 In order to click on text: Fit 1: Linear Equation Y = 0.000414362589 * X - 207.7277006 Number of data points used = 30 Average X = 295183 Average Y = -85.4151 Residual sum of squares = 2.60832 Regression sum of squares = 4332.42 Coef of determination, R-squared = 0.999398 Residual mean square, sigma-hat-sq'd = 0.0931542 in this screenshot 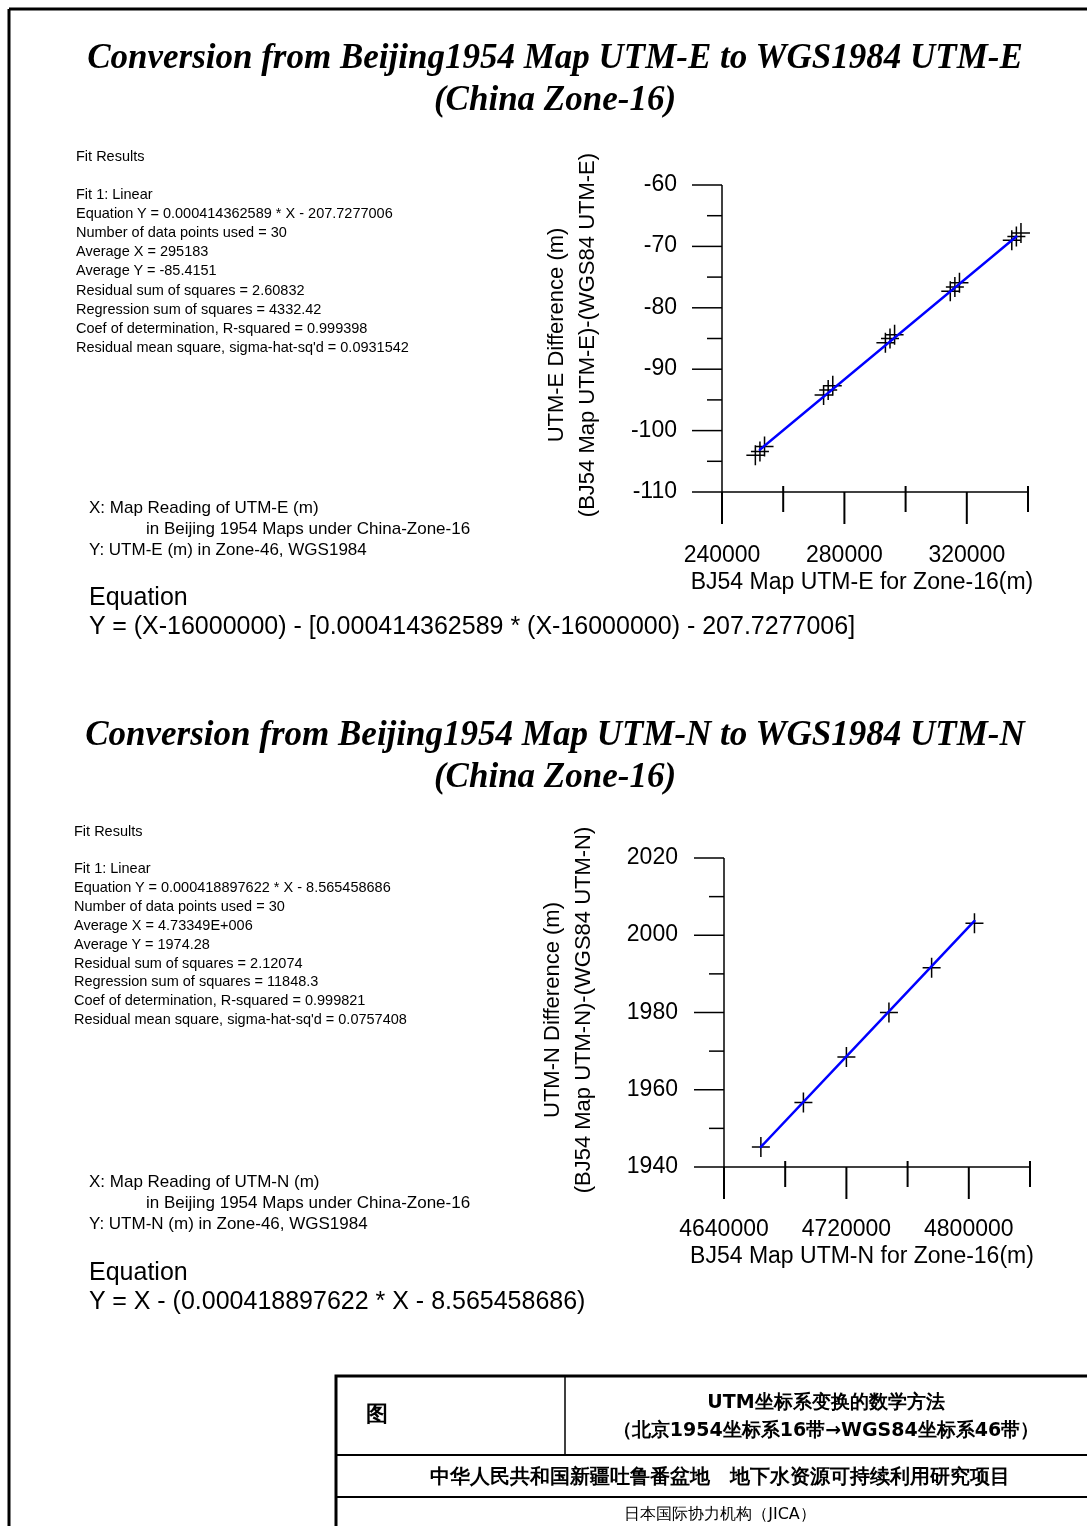, I will do `click(242, 270)`.